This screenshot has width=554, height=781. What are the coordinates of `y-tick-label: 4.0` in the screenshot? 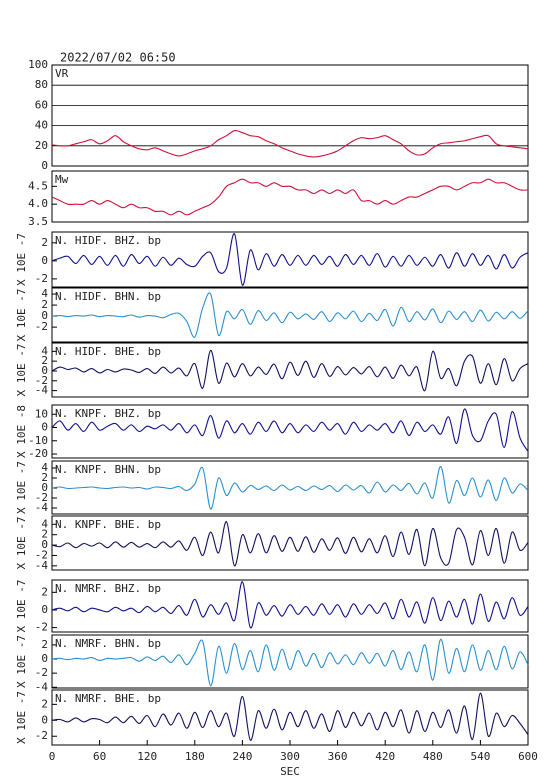 It's located at (38, 203).